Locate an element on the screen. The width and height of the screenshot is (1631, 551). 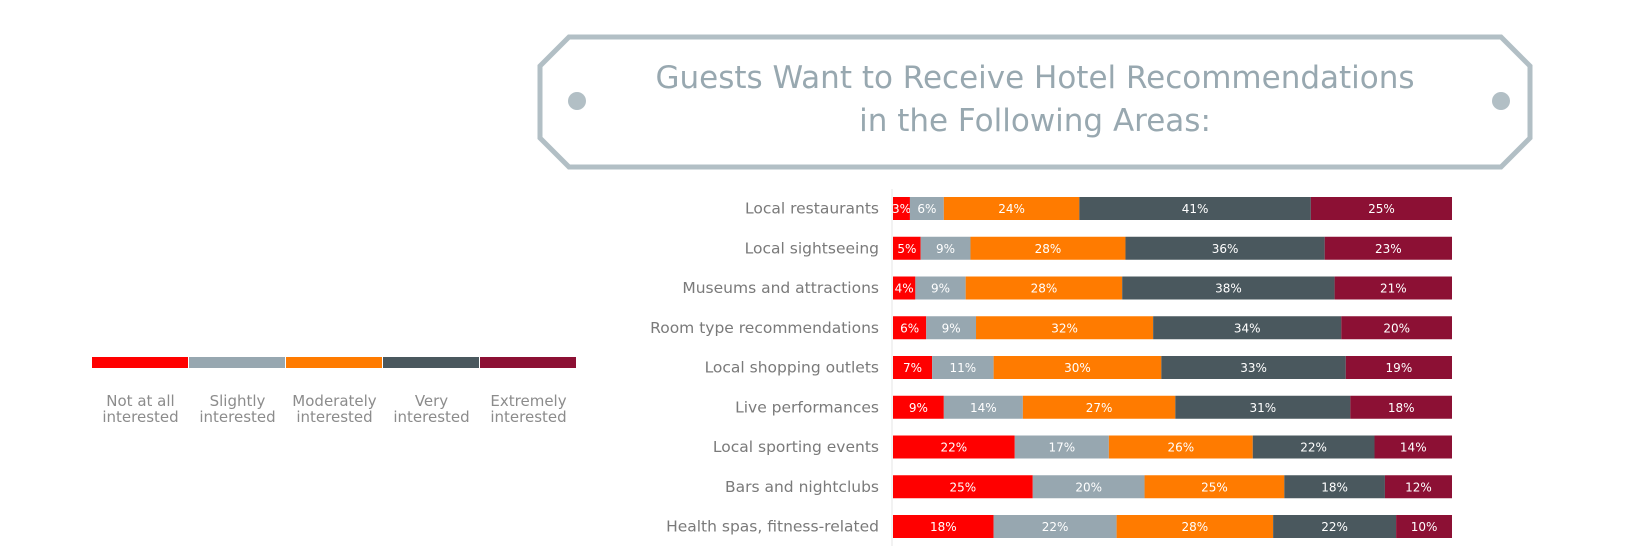
segment-value-label: 5% is located at coordinates (906, 249).